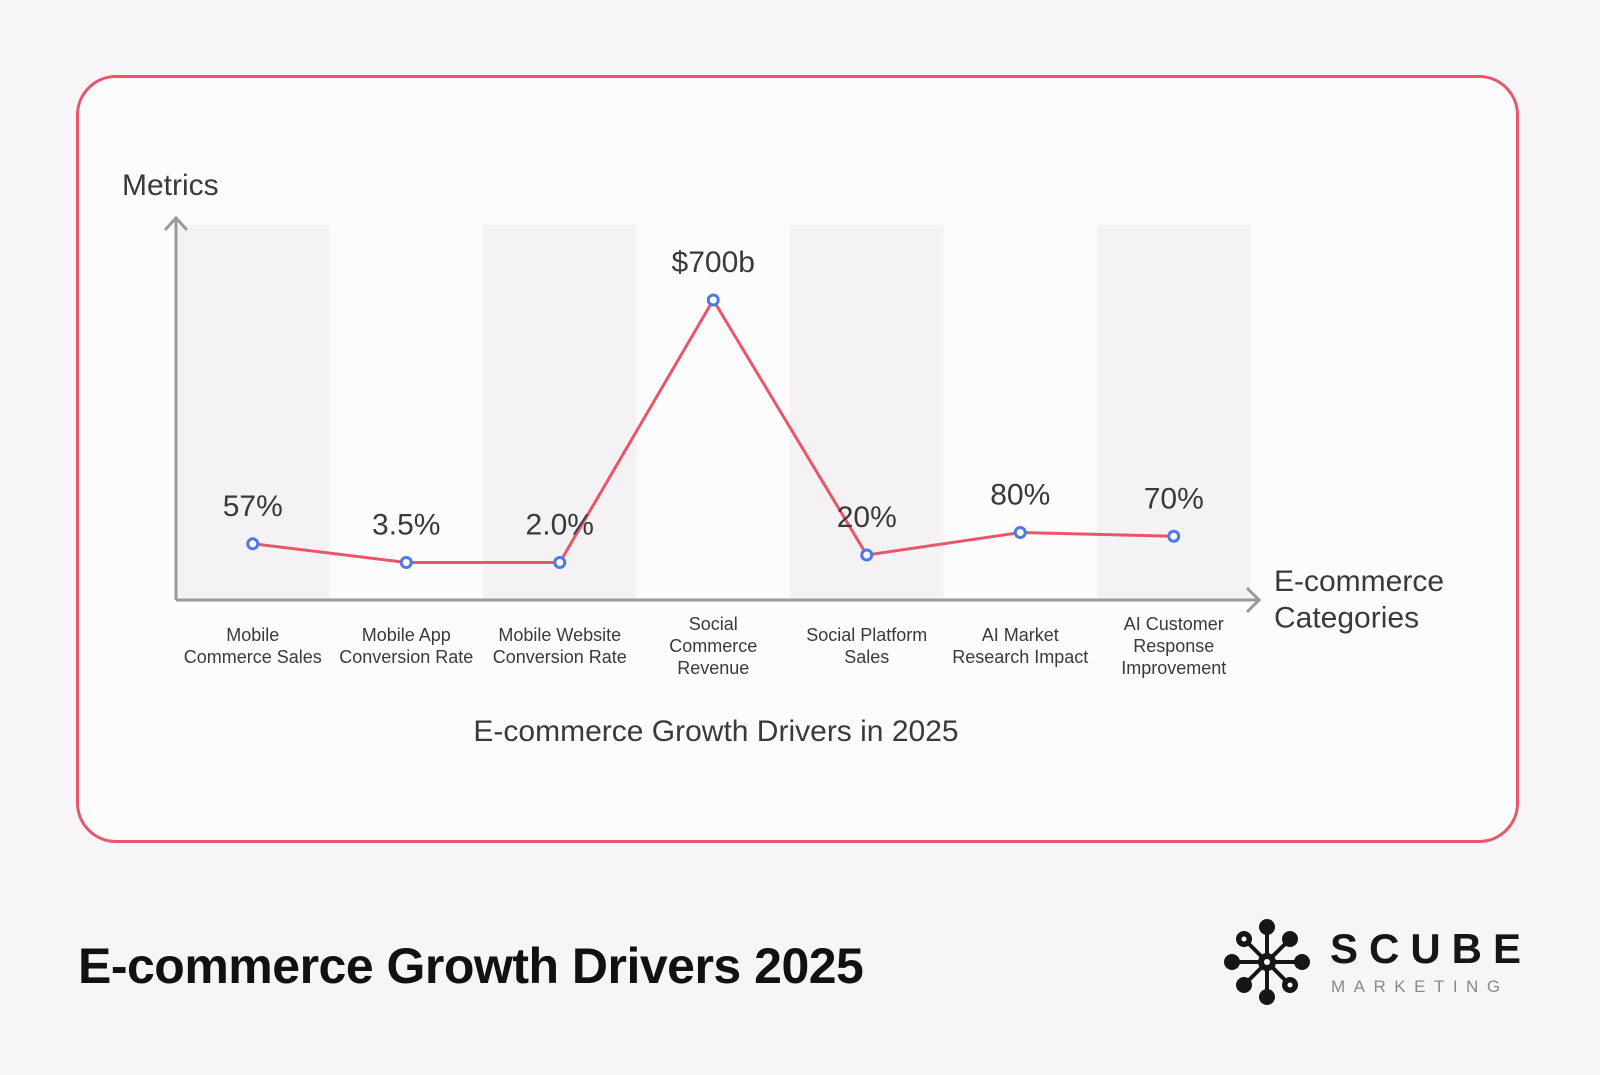 The image size is (1600, 1075). Describe the element at coordinates (1173, 646) in the screenshot. I see `category-label: AI Customer Response Improvement` at that location.